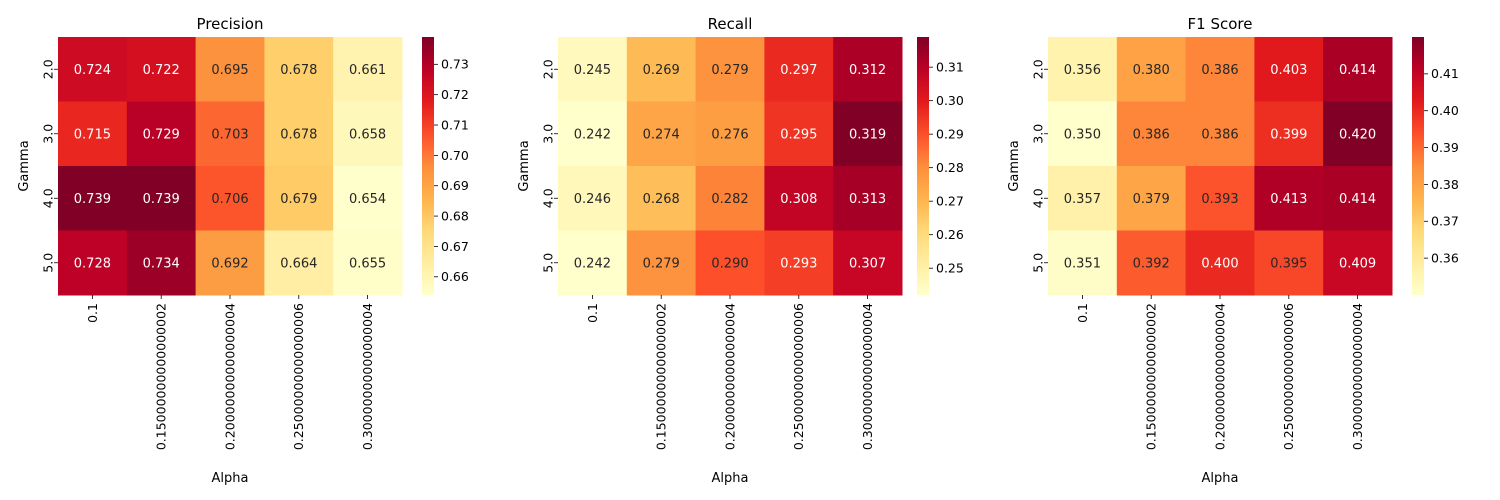 The width and height of the screenshot is (1500, 500). Describe the element at coordinates (1082, 134) in the screenshot. I see `cell-value-label: 0.350` at that location.